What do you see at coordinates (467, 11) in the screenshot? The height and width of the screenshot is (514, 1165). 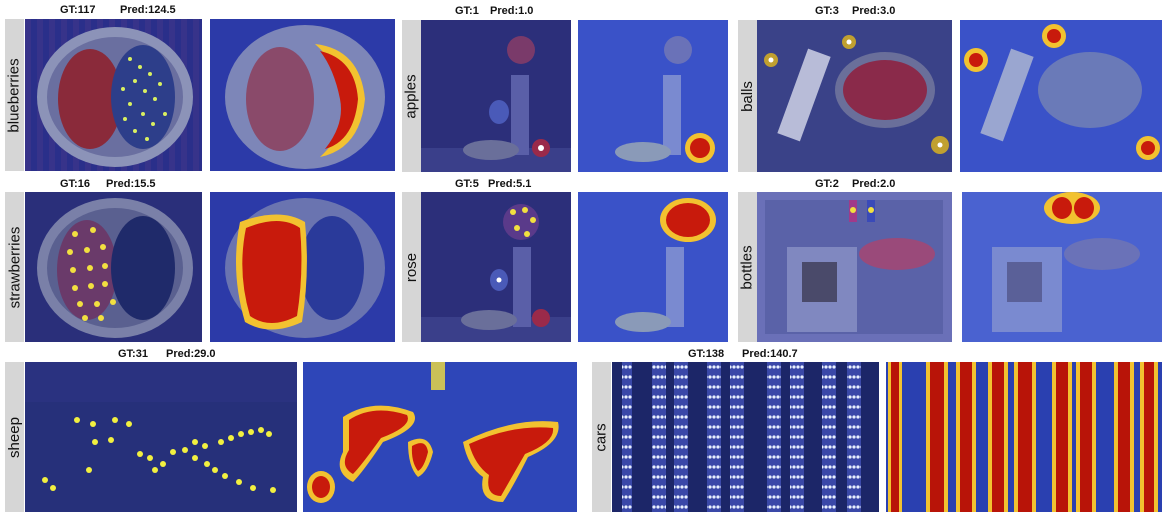 I see `gt-label: GT:1` at bounding box center [467, 11].